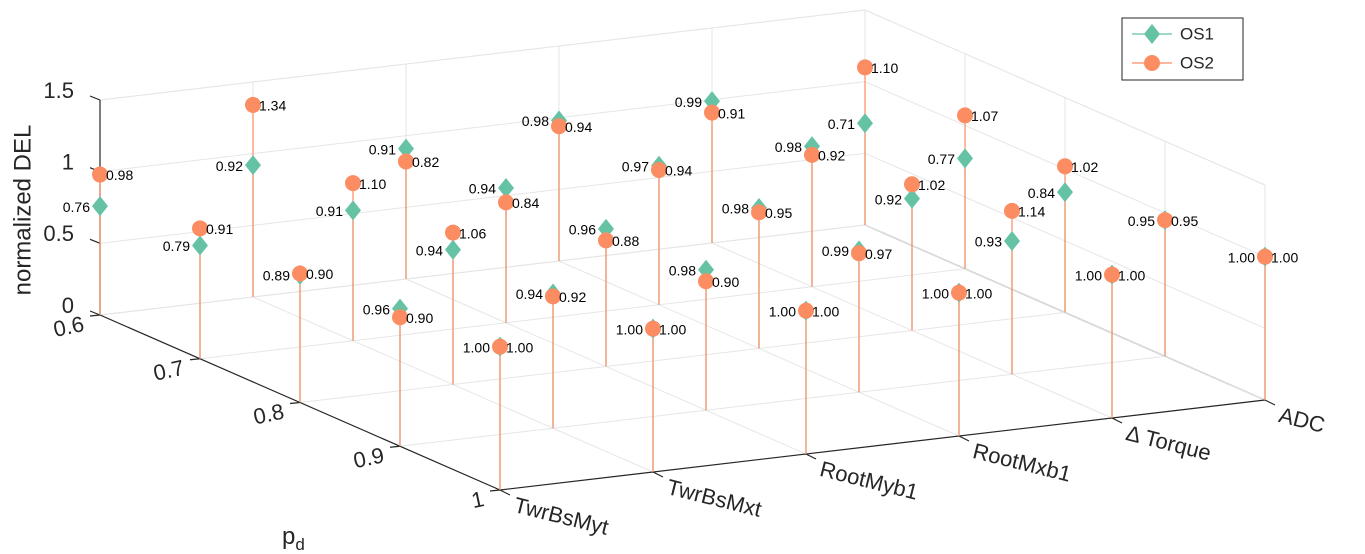 This screenshot has height=554, width=1365. What do you see at coordinates (425, 162) in the screenshot?
I see `data-label: 0.82` at bounding box center [425, 162].